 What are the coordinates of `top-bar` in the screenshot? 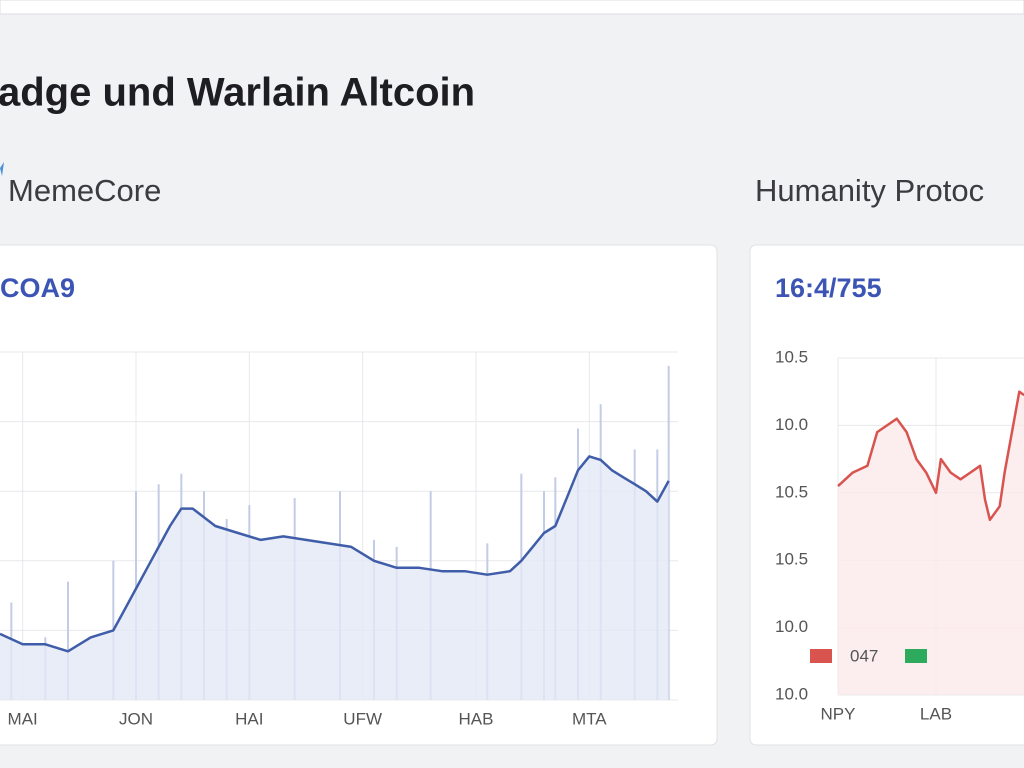 It's located at (512, 7).